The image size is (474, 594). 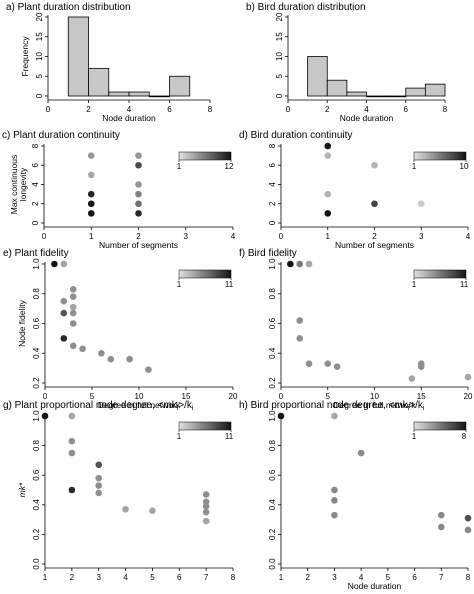 I want to click on panel-e-title: e) Plant fidelity, so click(x=36, y=253).